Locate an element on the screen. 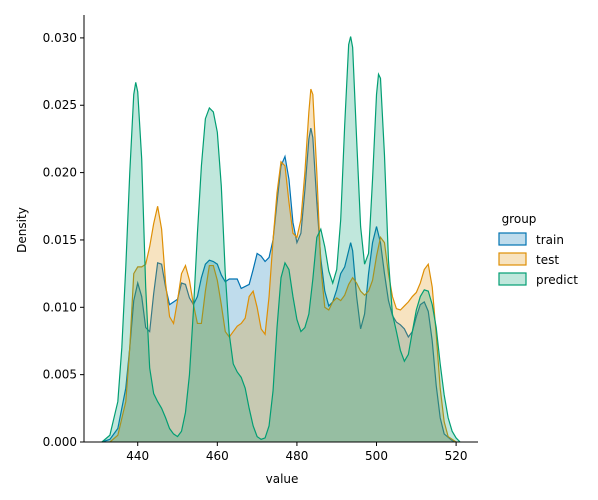 Image resolution: width=598 pixels, height=500 pixels. y-tick-label: 0.005 is located at coordinates (60, 375).